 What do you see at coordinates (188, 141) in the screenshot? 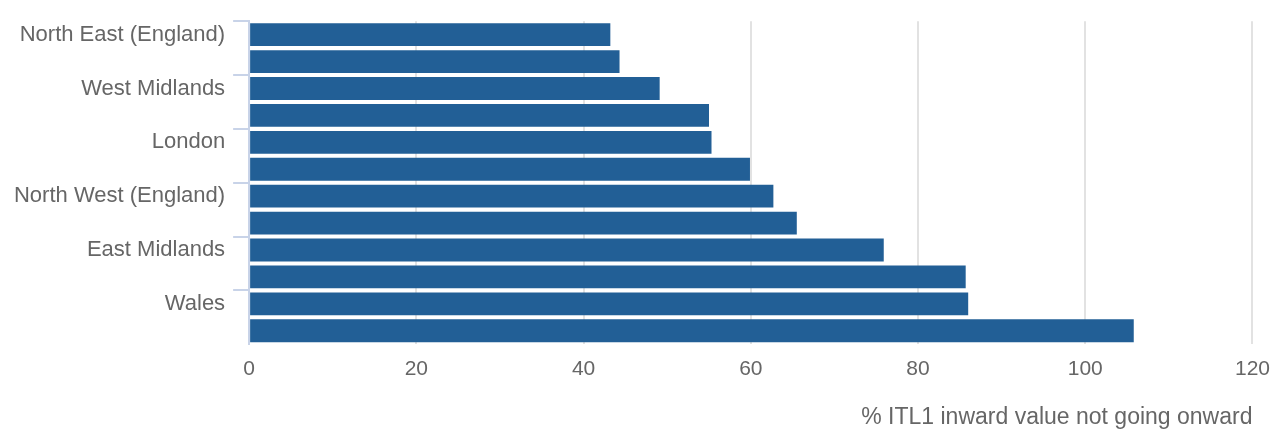
I see `y-tick-label: London` at bounding box center [188, 141].